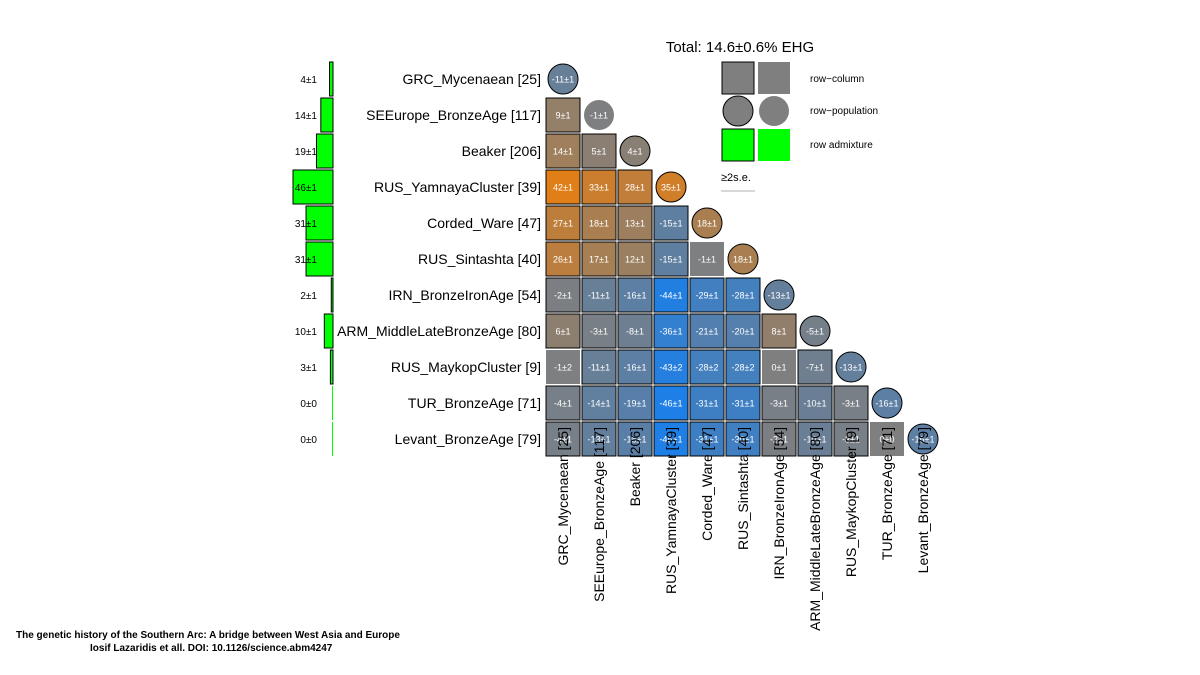 The height and width of the screenshot is (675, 1200). I want to click on column-label: ARM_MiddleLateBronzeAge [80], so click(815, 529).